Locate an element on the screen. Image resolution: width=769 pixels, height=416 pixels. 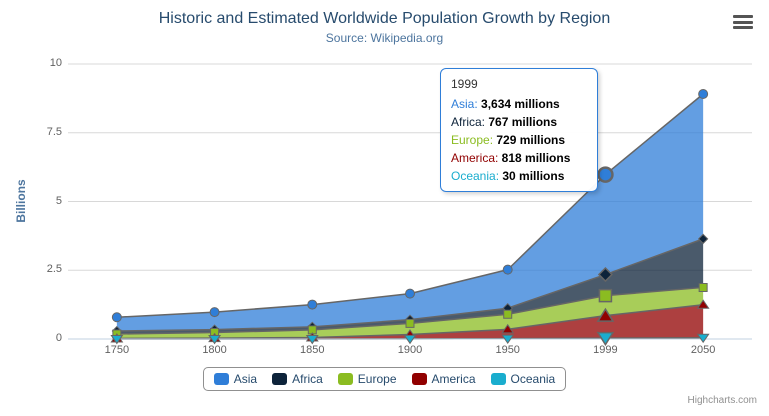
y-axis-tick-label: 10 is located at coordinates (55, 63).